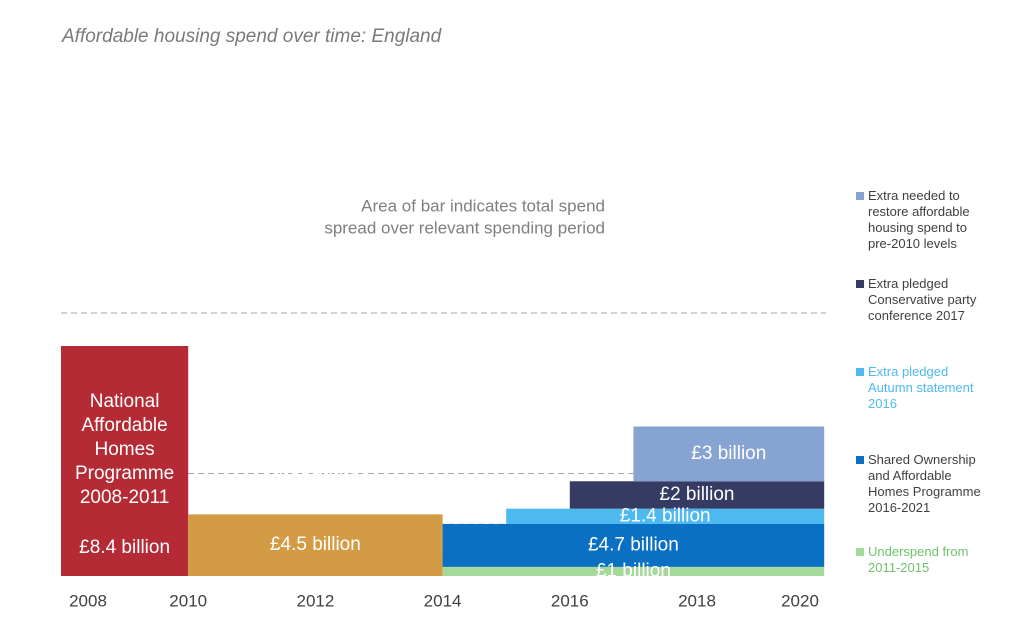  I want to click on legend-label: Extra pledged Autumn statement 2016, so click(921, 387).